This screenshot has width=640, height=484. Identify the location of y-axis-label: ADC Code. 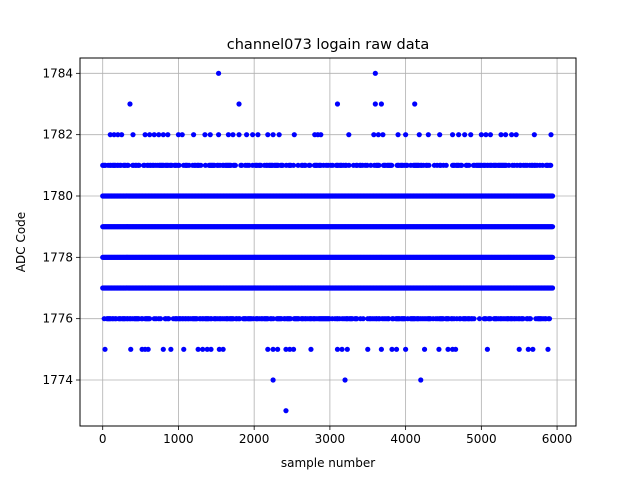
(21, 242).